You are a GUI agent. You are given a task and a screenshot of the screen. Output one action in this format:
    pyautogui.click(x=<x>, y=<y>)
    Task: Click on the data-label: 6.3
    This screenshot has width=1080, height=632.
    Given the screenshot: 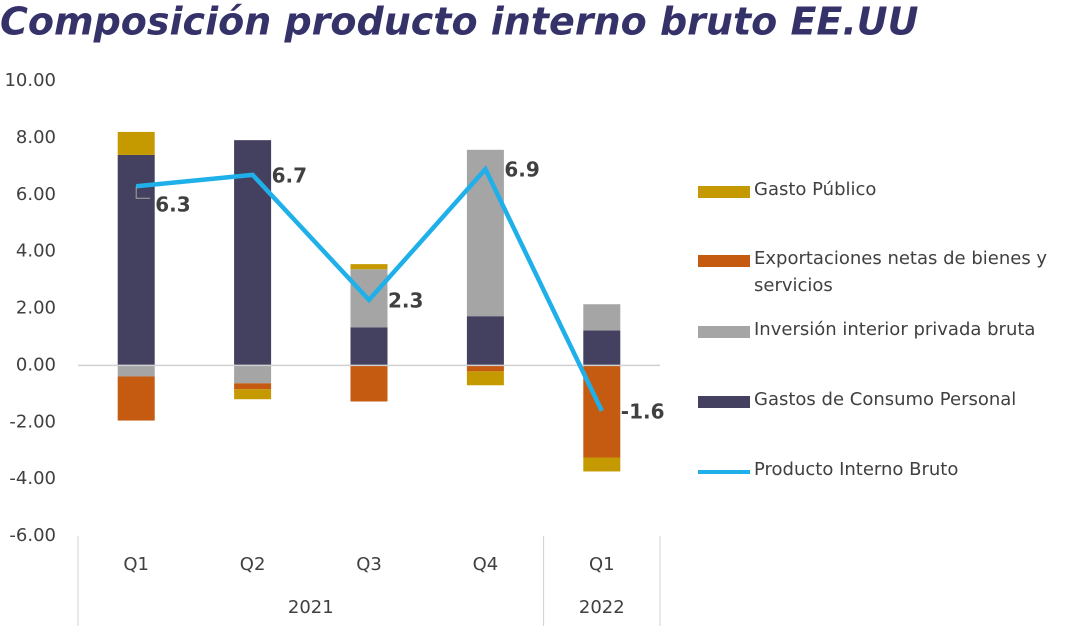 What is the action you would take?
    pyautogui.click(x=172, y=205)
    